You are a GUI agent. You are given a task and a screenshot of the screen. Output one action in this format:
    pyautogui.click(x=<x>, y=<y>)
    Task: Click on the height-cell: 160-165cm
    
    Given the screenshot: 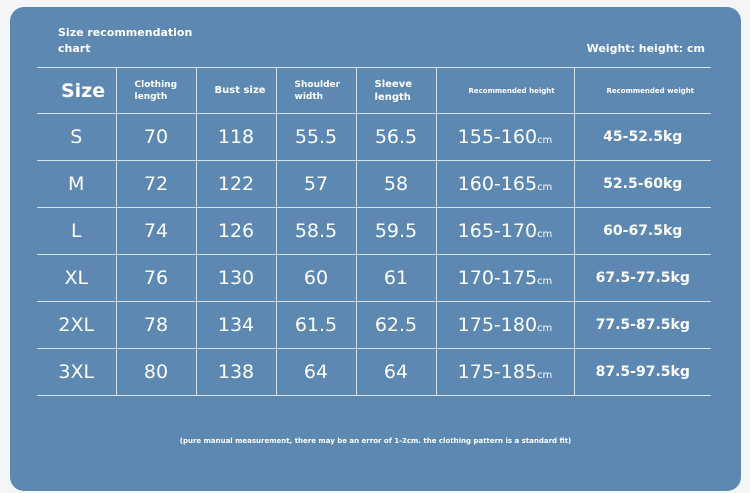 What is the action you would take?
    pyautogui.click(x=504, y=184)
    